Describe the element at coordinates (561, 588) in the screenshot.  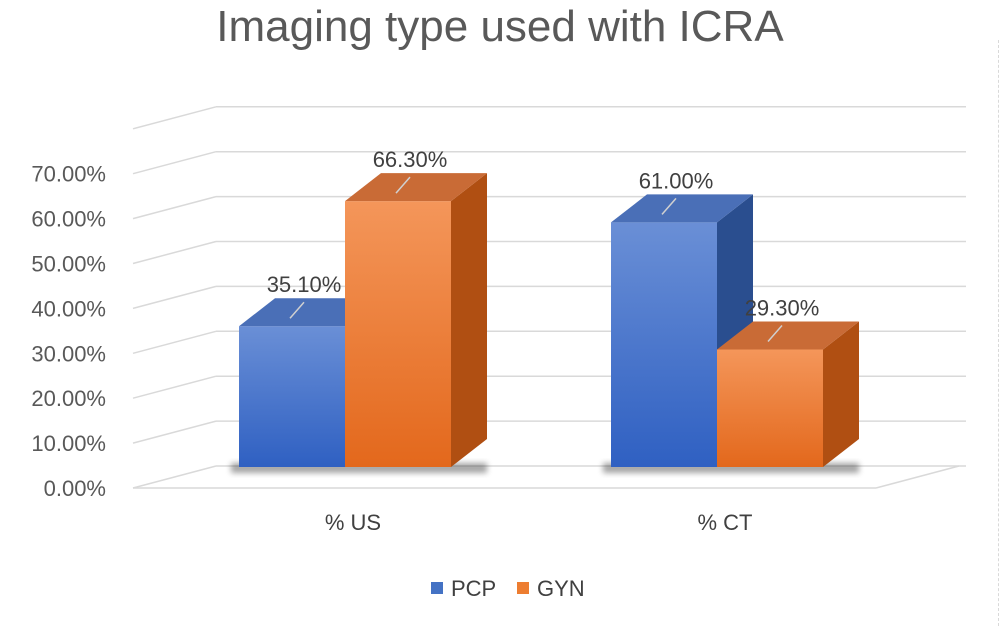
I see `legend-label-gyn: GYN` at that location.